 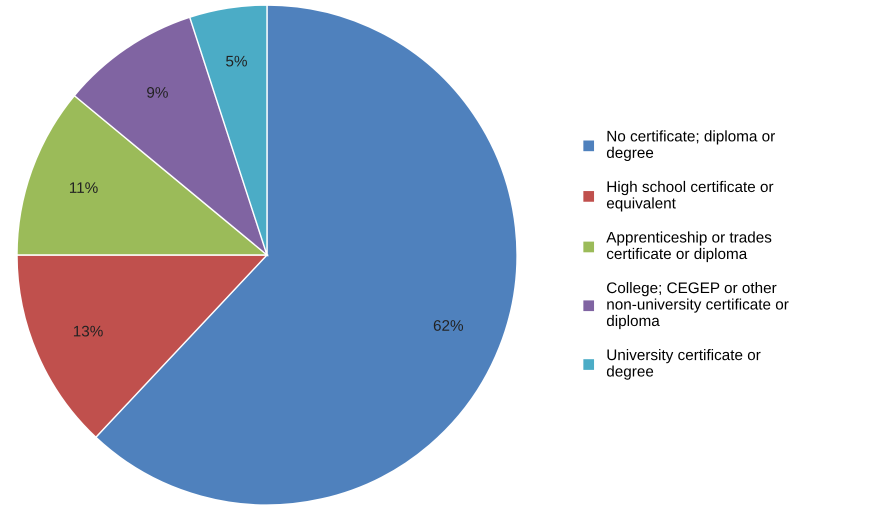 I want to click on legend-label: No certificate; diploma or degree, so click(x=690, y=146).